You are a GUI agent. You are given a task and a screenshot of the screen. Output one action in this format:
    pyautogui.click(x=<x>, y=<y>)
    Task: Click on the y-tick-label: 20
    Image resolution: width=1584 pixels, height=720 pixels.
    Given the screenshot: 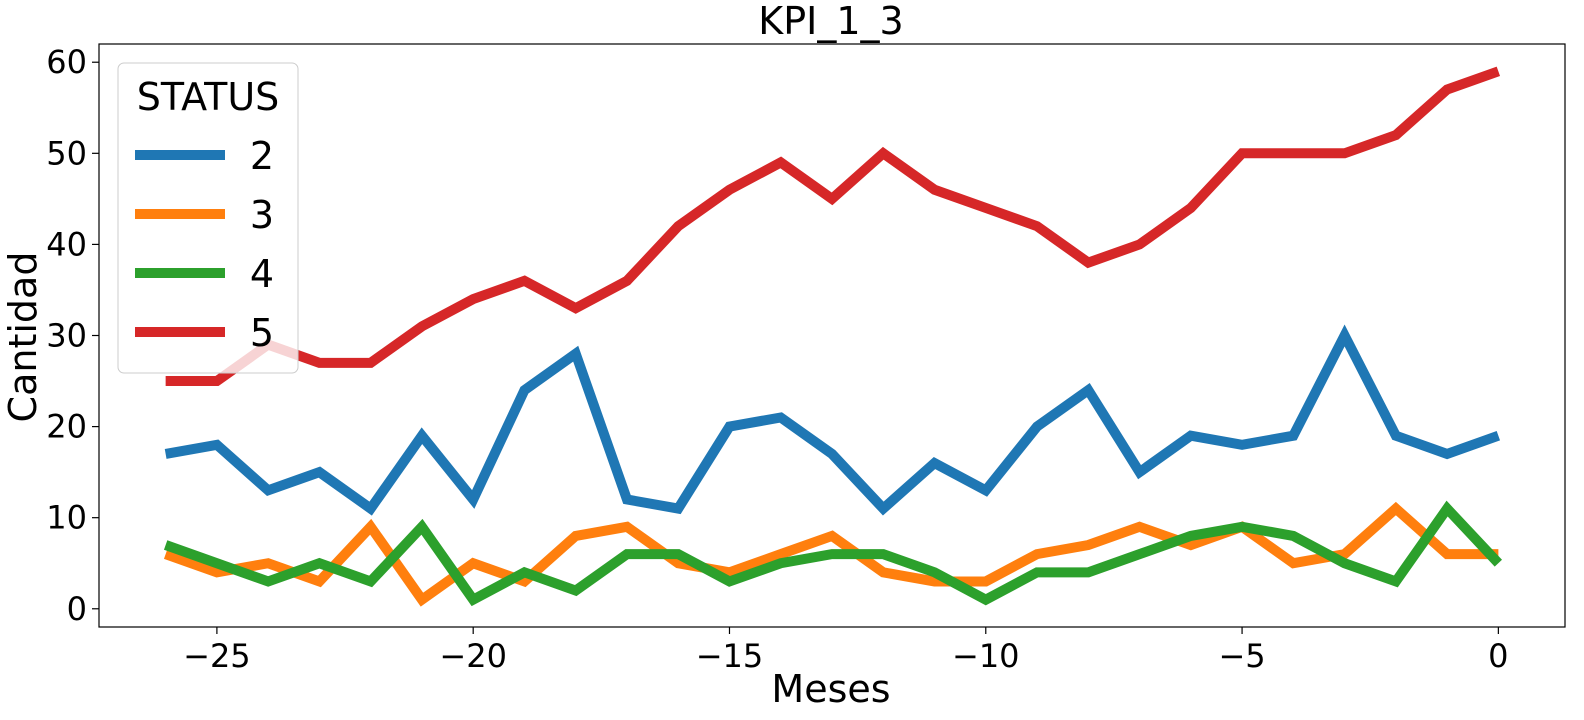 What is the action you would take?
    pyautogui.click(x=66, y=427)
    